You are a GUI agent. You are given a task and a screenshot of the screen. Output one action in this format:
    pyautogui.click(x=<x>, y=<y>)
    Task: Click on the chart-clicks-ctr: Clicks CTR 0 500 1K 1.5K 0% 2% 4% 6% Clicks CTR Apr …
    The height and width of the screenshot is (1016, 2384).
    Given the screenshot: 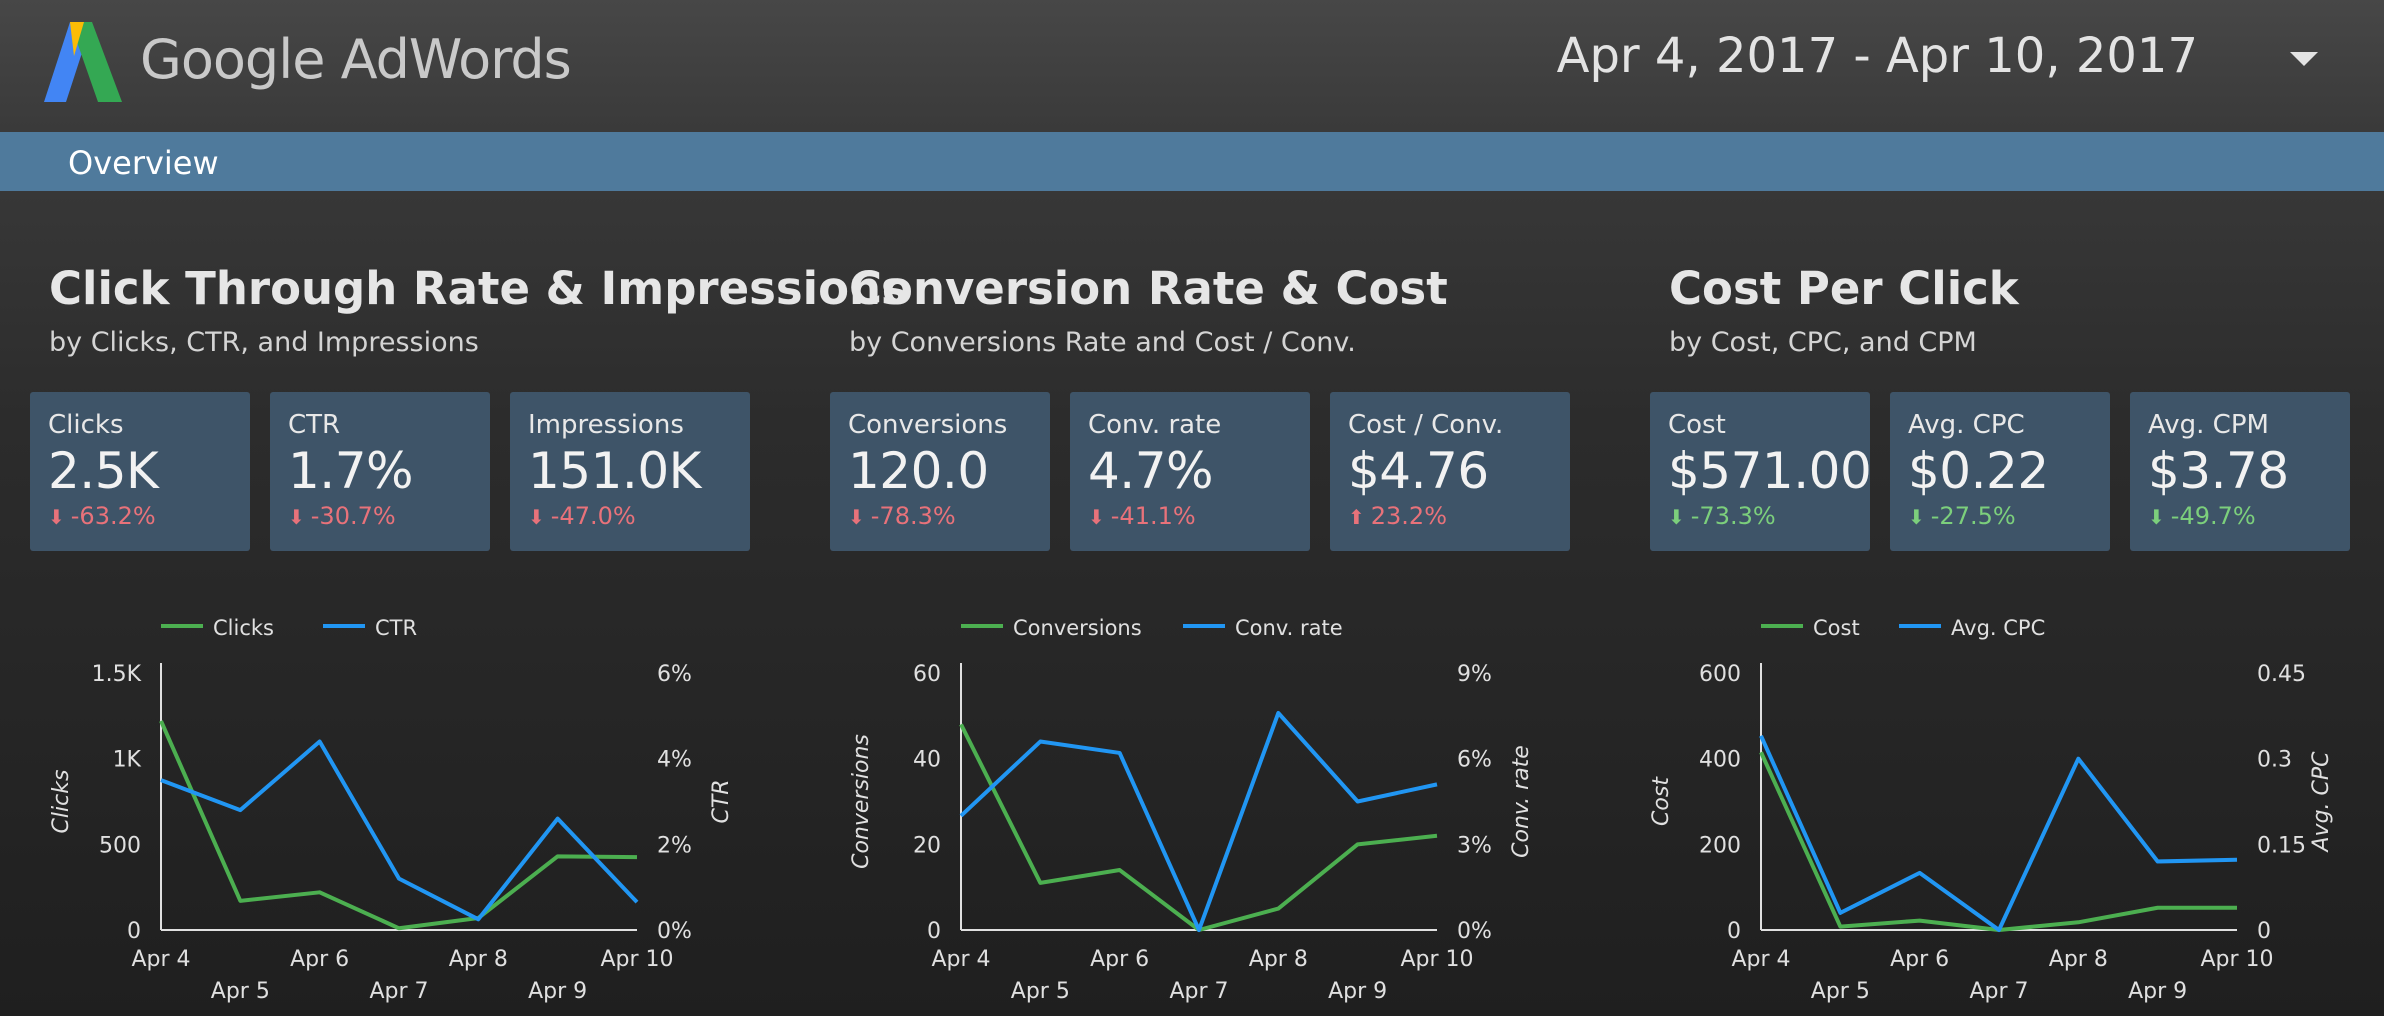 What is the action you would take?
    pyautogui.click(x=367, y=803)
    